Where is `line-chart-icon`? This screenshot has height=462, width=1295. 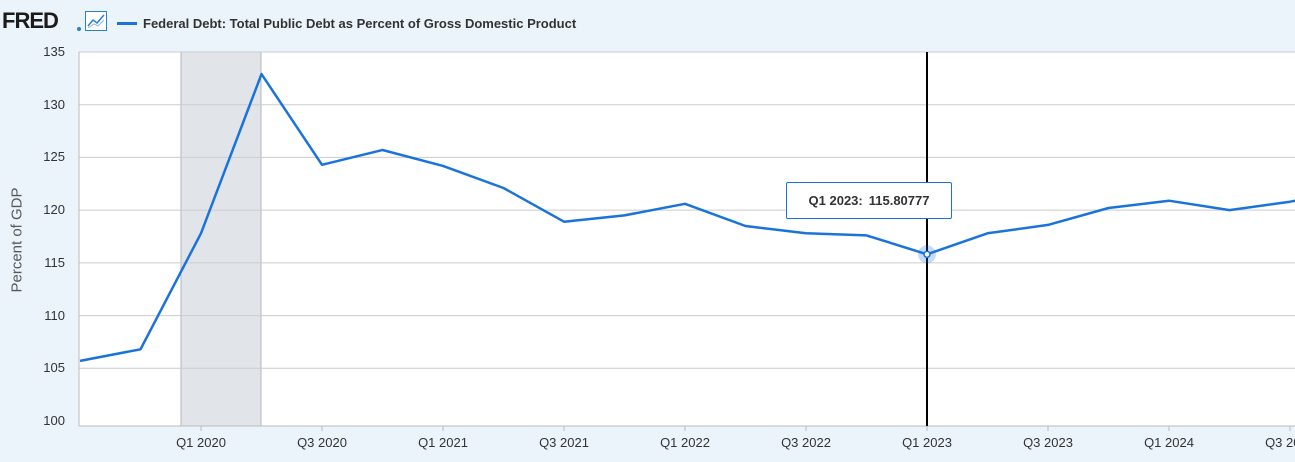 line-chart-icon is located at coordinates (96, 21).